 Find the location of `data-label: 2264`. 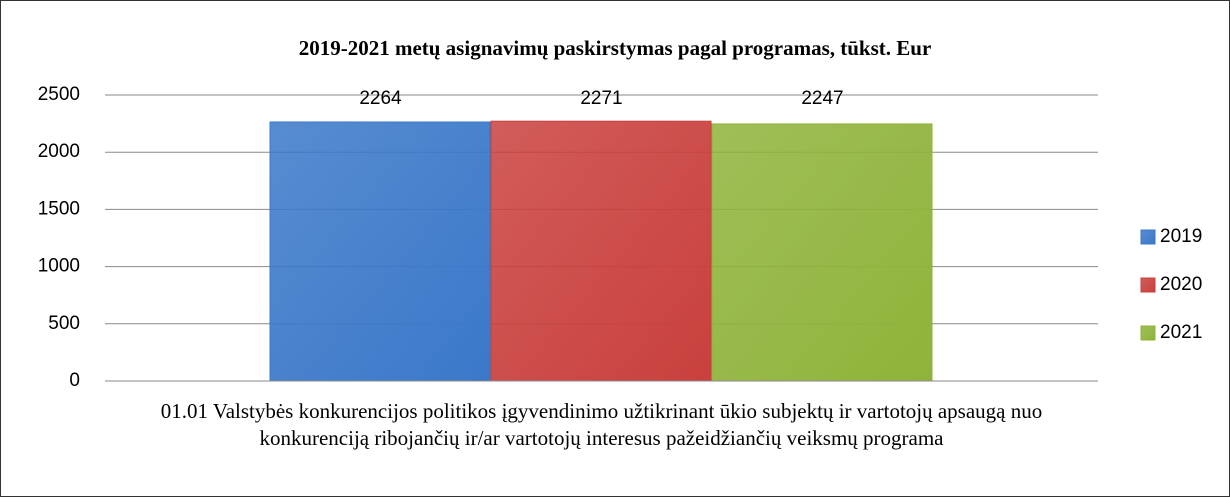

data-label: 2264 is located at coordinates (380, 98).